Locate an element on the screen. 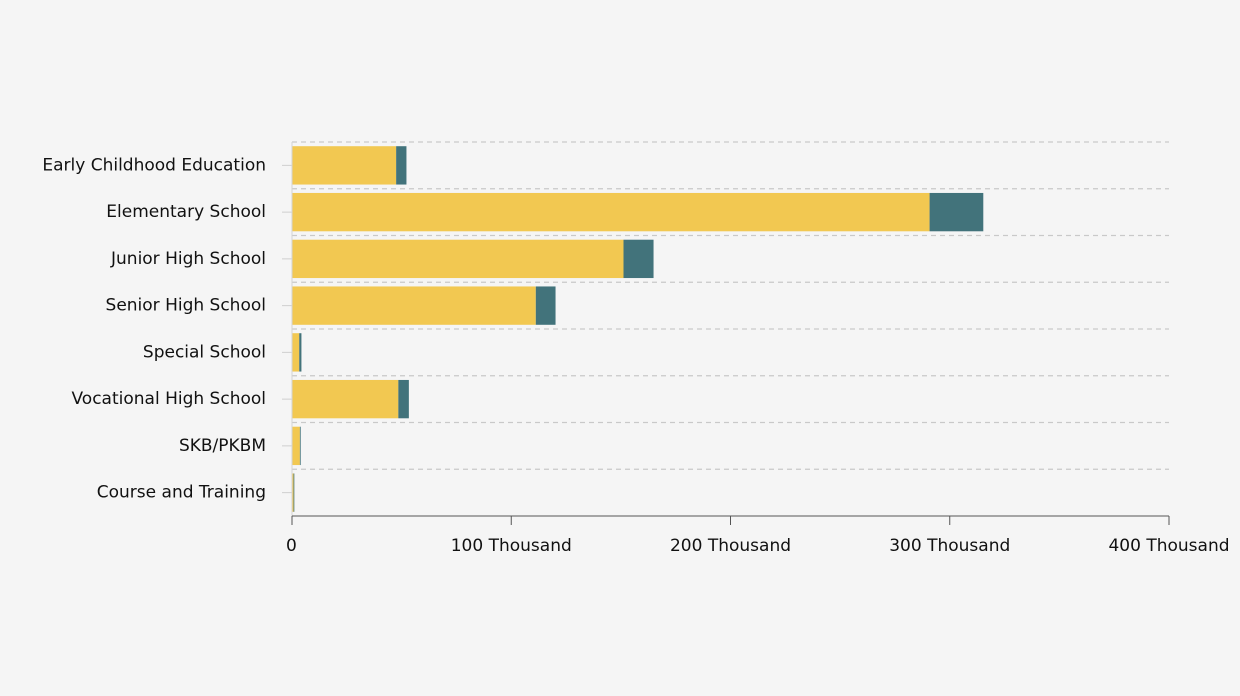  category-label: Special School is located at coordinates (204, 352).